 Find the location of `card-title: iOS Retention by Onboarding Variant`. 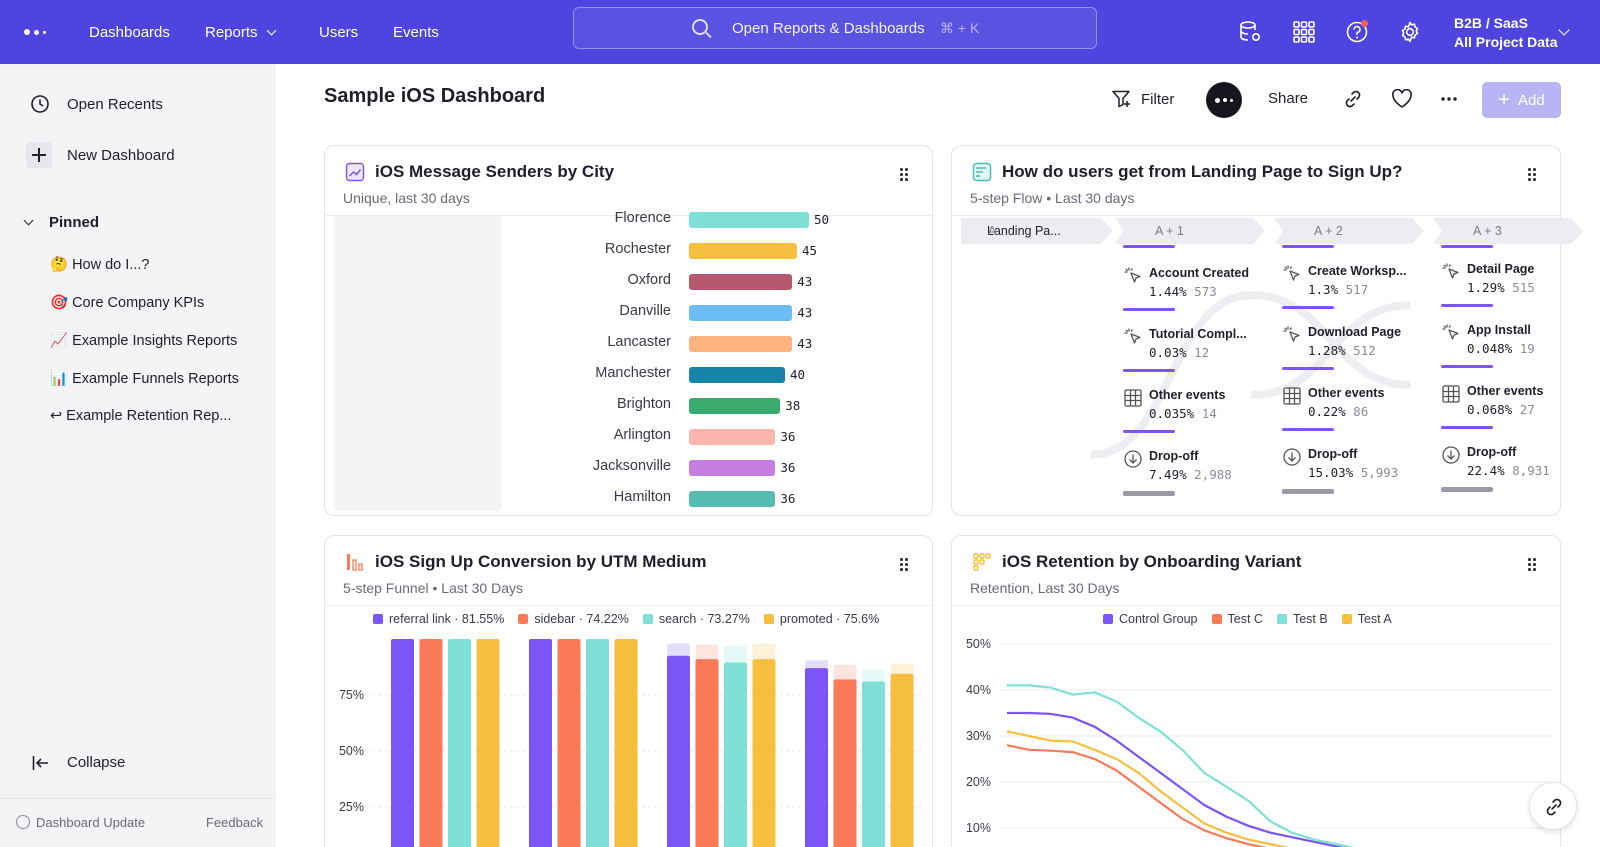

card-title: iOS Retention by Onboarding Variant is located at coordinates (1152, 561).